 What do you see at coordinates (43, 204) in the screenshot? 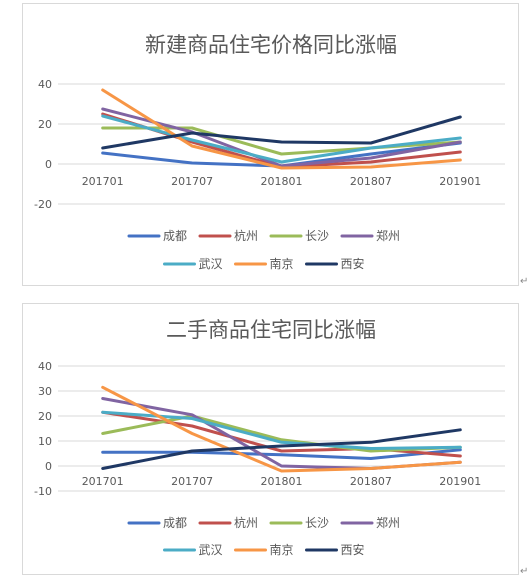
I see `y-tick-label: -20` at bounding box center [43, 204].